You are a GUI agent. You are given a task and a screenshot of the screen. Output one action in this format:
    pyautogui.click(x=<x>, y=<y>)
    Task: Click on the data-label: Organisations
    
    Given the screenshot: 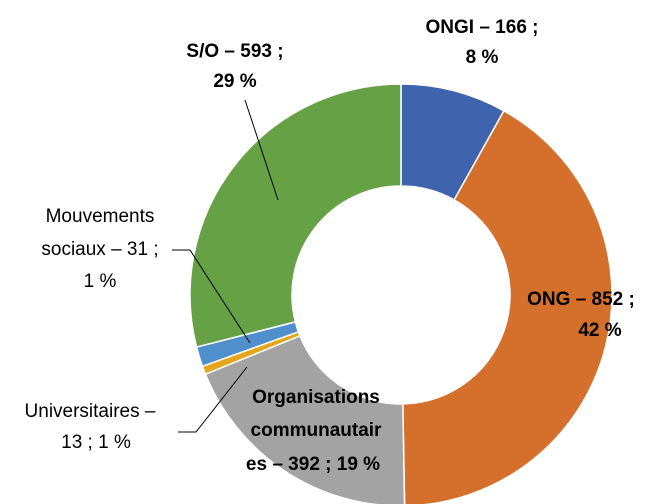 What is the action you would take?
    pyautogui.click(x=316, y=397)
    